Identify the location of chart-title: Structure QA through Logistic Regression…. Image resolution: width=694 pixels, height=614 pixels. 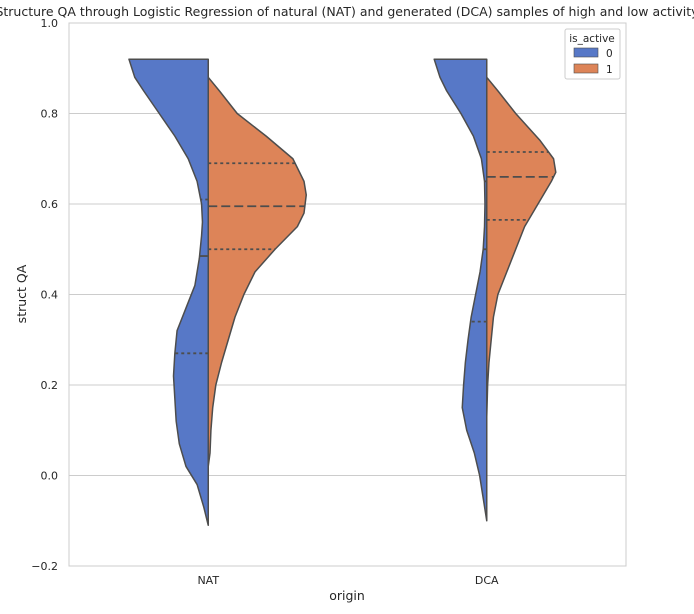
(347, 11).